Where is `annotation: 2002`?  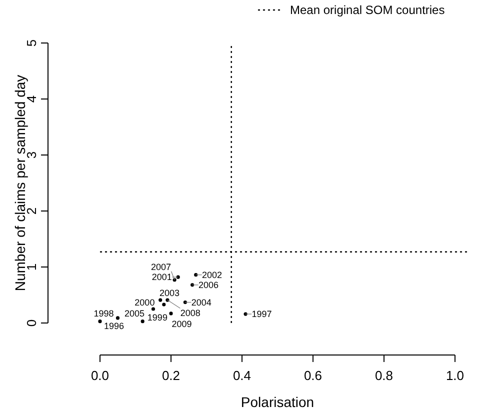
annotation: 2002 is located at coordinates (212, 275).